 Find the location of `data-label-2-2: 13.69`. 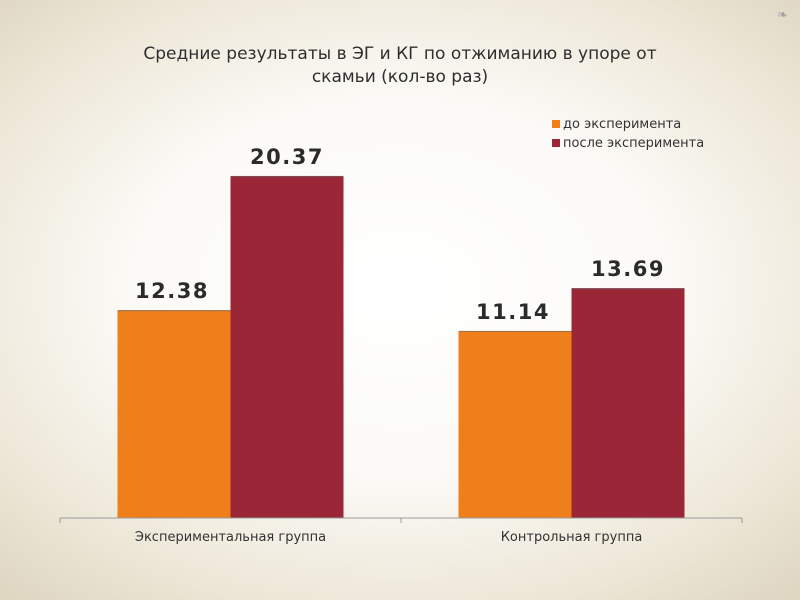

data-label-2-2: 13.69 is located at coordinates (628, 269).